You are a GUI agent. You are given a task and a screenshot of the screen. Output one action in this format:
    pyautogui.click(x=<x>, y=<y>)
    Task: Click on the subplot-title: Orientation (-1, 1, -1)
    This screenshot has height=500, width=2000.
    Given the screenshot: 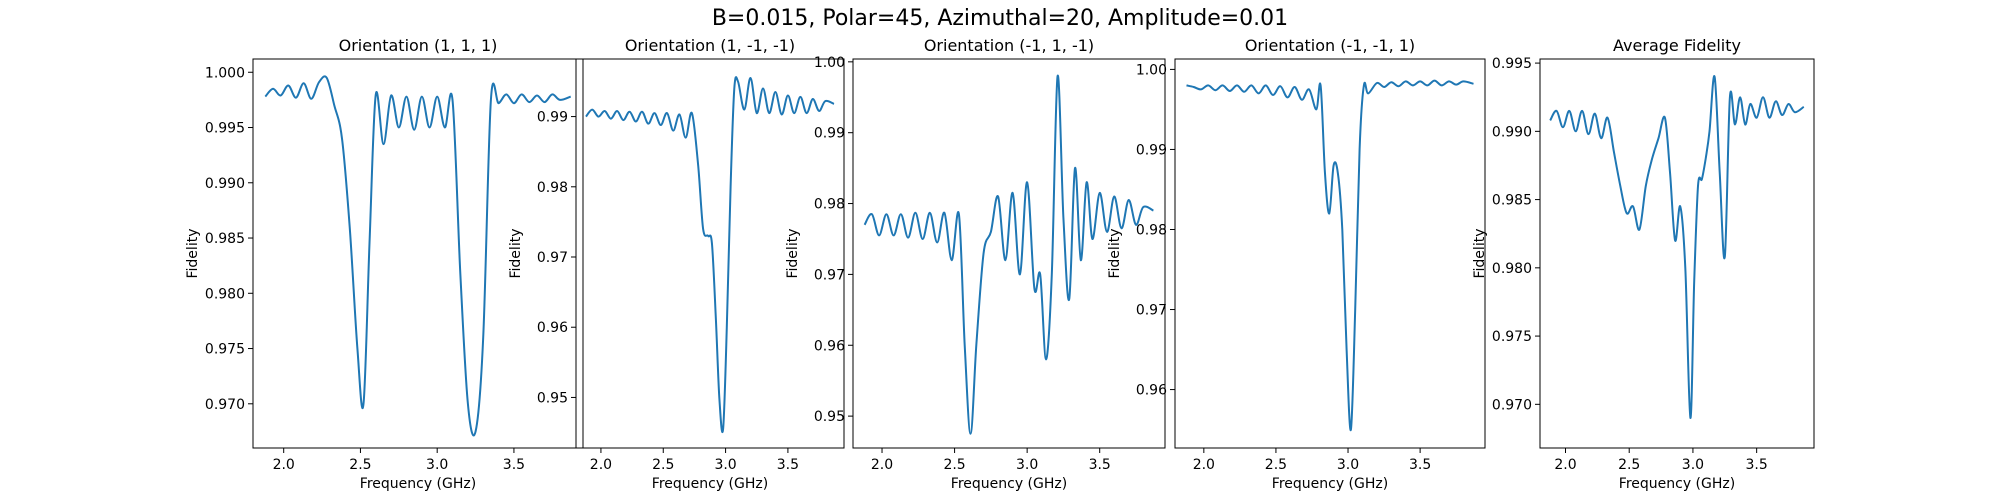 What is the action you would take?
    pyautogui.click(x=1009, y=45)
    